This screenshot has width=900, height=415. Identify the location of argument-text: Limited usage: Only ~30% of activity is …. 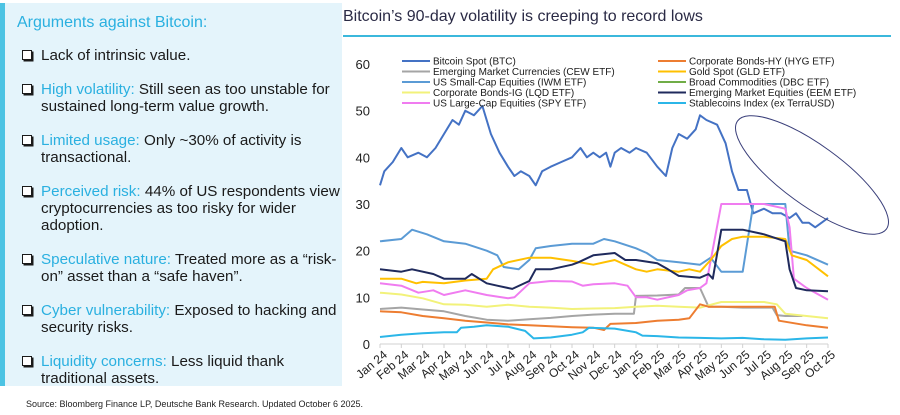
(190, 149).